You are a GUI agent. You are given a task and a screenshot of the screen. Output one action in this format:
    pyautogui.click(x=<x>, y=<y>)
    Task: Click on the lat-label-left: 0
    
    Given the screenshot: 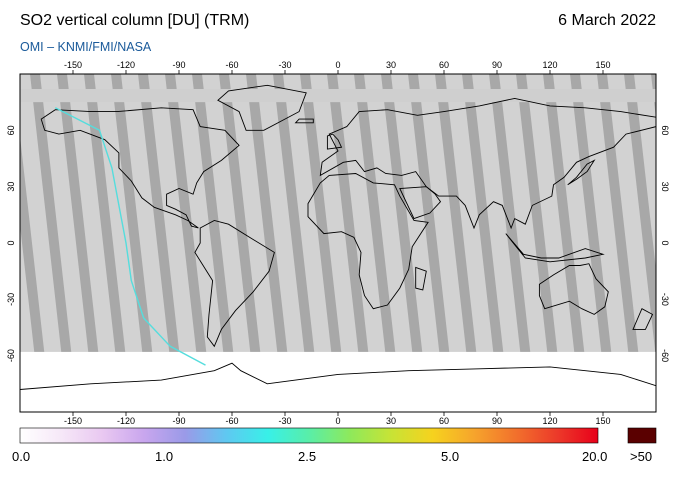 What is the action you would take?
    pyautogui.click(x=11, y=242)
    